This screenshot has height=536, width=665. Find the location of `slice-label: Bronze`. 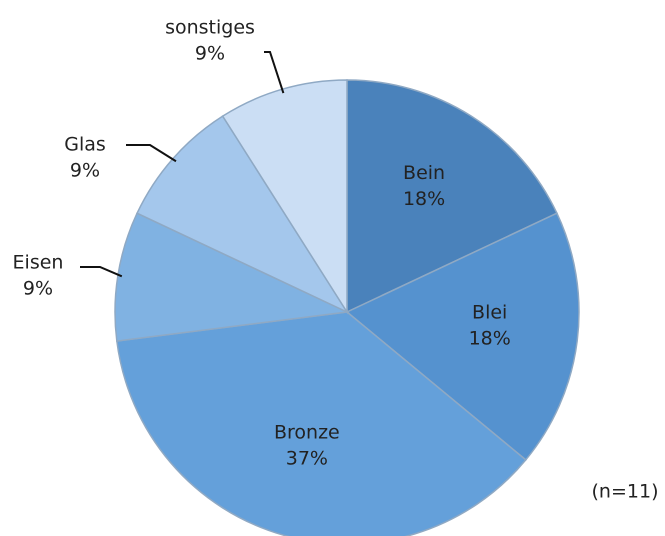

slice-label: Bronze is located at coordinates (307, 433).